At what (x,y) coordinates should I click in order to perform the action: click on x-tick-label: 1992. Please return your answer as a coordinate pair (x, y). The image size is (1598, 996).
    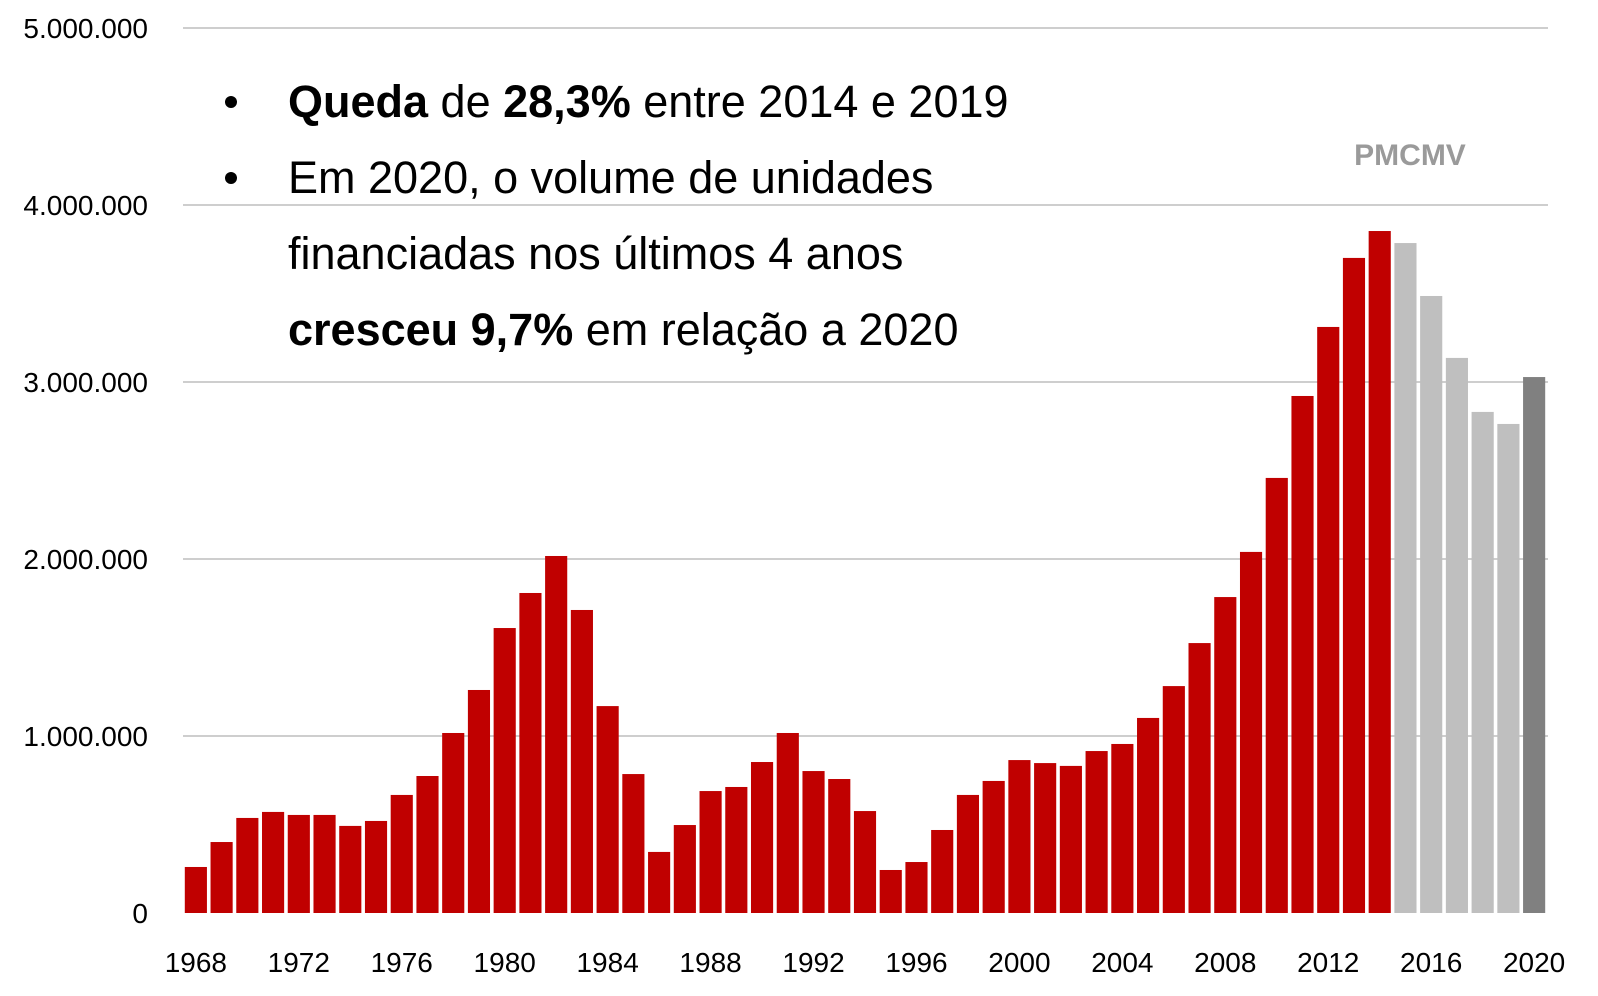
    Looking at the image, I should click on (813, 962).